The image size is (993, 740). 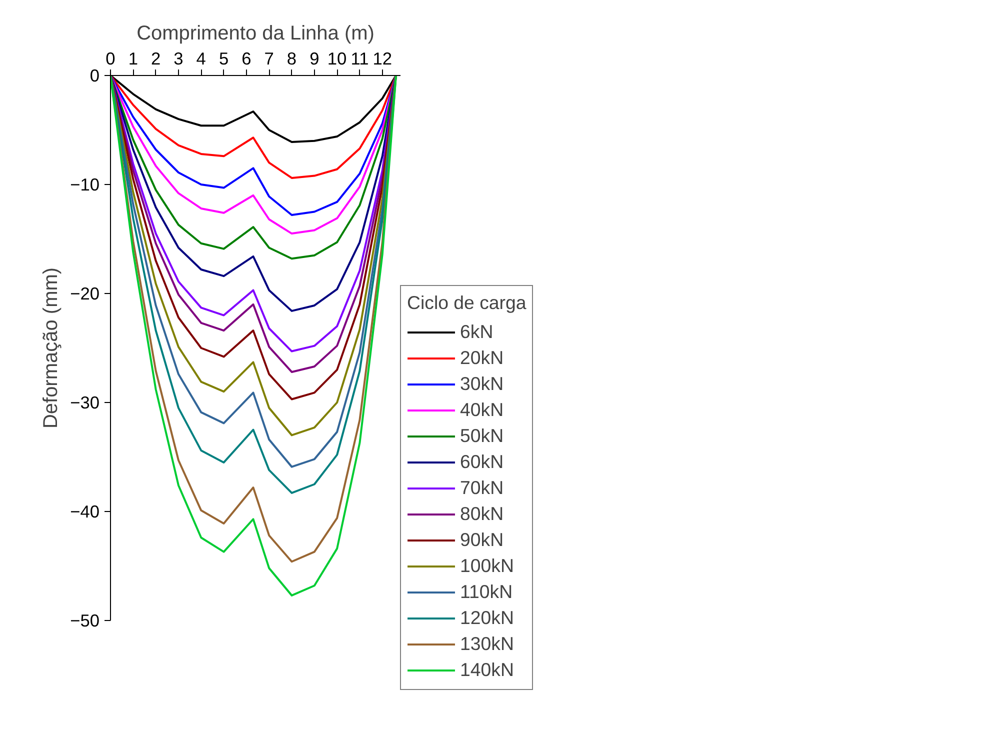 I want to click on legend-label: 140kN, so click(x=487, y=670).